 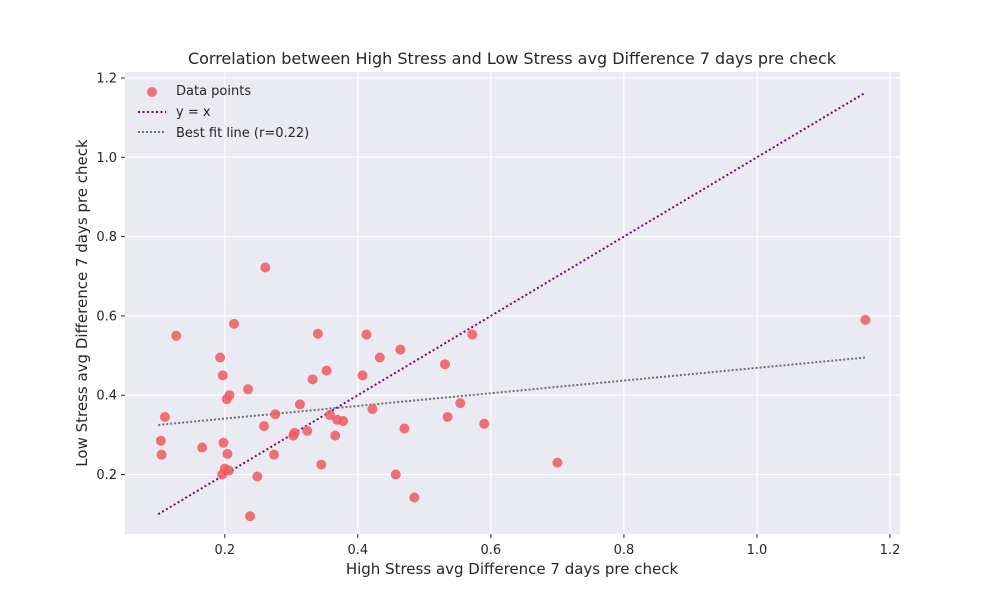 I want to click on x-tick-label: 0.2, so click(x=224, y=550).